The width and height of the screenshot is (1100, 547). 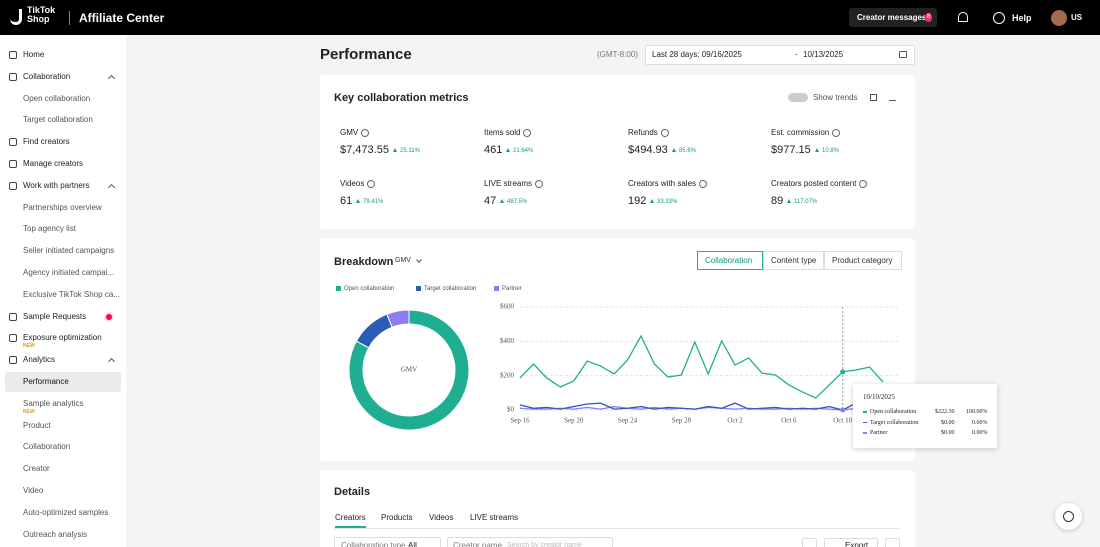 What do you see at coordinates (701, 366) in the screenshot?
I see `series-line` at bounding box center [701, 366].